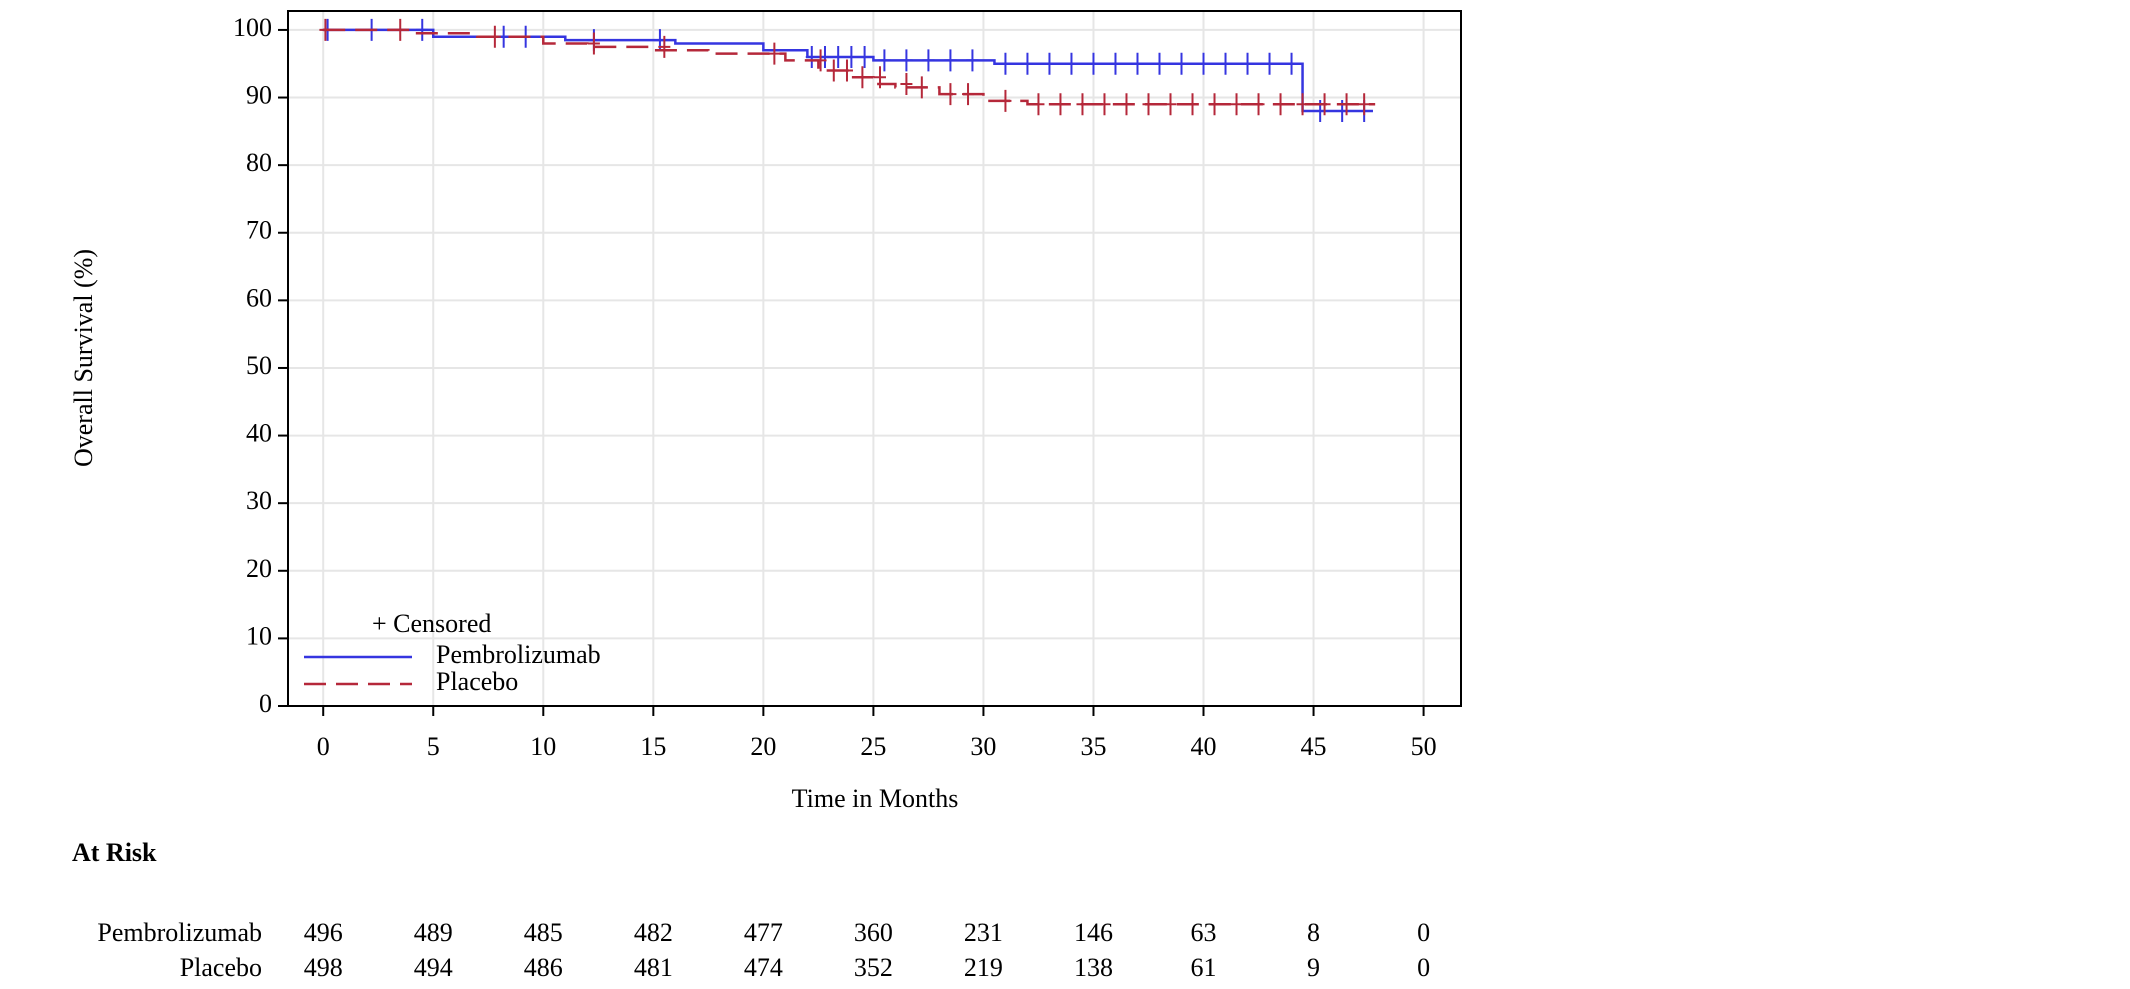 The height and width of the screenshot is (989, 2130). I want to click on x-tick-label: 0, so click(323, 746).